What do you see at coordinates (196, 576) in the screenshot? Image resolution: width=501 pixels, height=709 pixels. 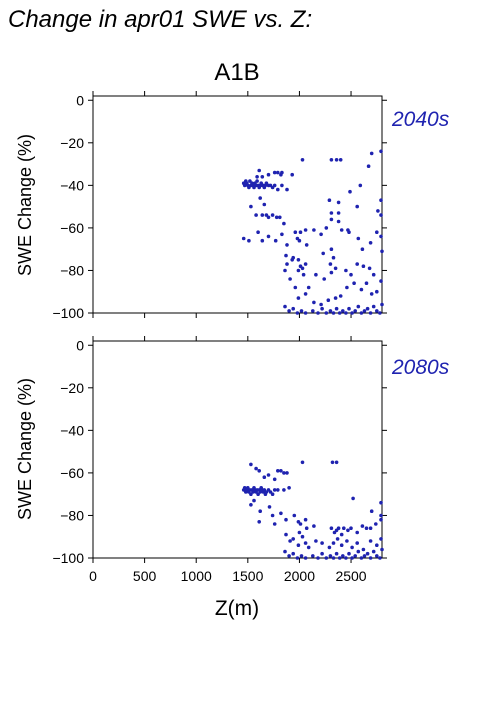 I see `x-tick-label: 1000` at bounding box center [196, 576].